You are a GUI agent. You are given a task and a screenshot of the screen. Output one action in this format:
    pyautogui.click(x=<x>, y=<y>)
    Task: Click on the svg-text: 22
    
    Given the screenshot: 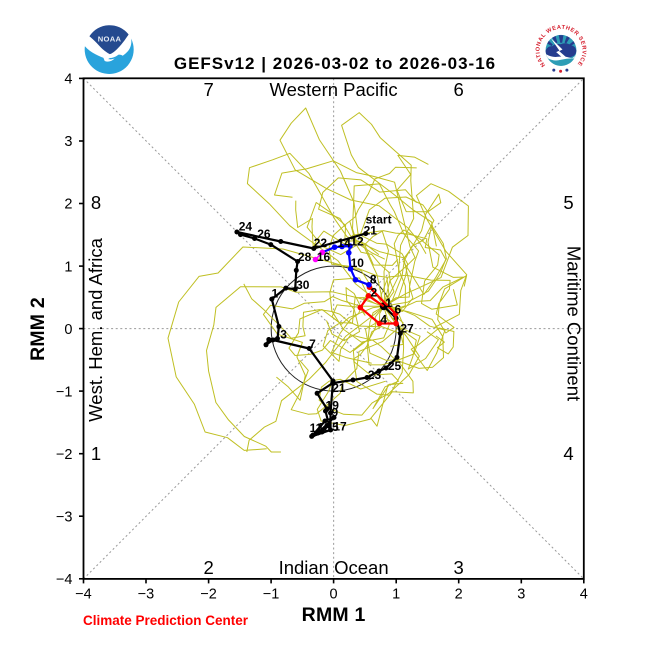 What is the action you would take?
    pyautogui.click(x=321, y=243)
    